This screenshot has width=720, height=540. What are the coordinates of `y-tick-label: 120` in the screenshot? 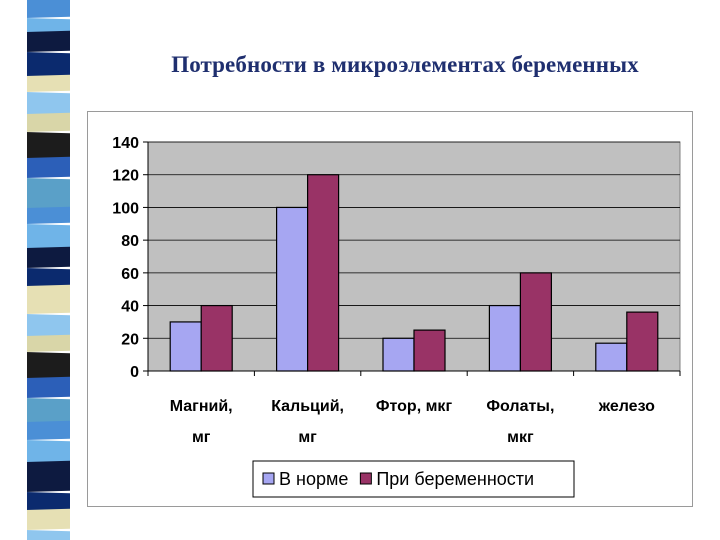 It's located at (125, 176).